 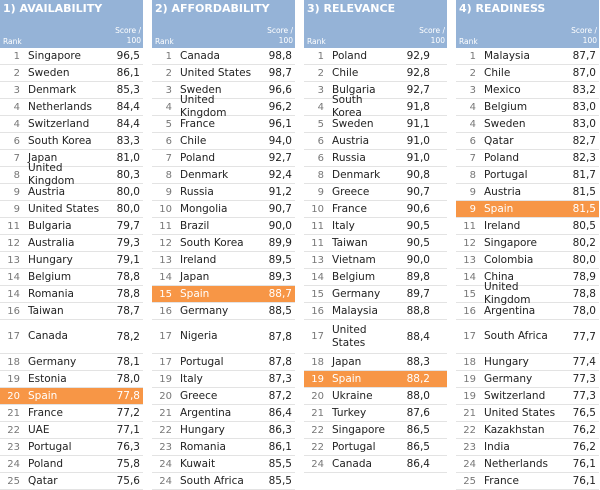 I want to click on table-row: 13 Ireland 89,5, so click(x=223, y=260).